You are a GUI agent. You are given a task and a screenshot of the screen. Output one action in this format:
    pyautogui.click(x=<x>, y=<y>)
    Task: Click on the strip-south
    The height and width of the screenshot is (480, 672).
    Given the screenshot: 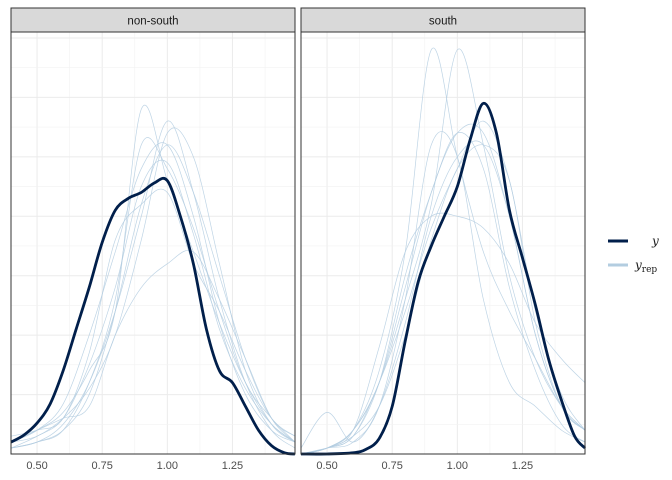 What is the action you would take?
    pyautogui.click(x=443, y=20)
    